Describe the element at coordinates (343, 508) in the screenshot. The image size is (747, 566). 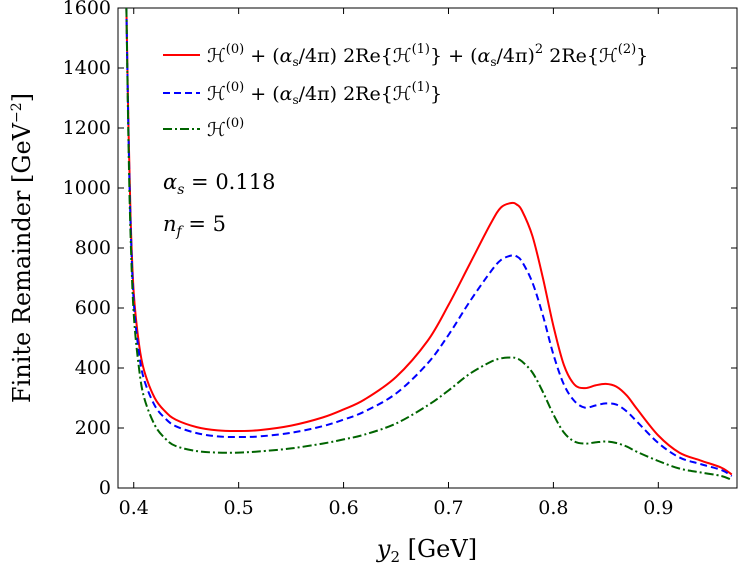
I see `x-tick-label: 0.6` at that location.